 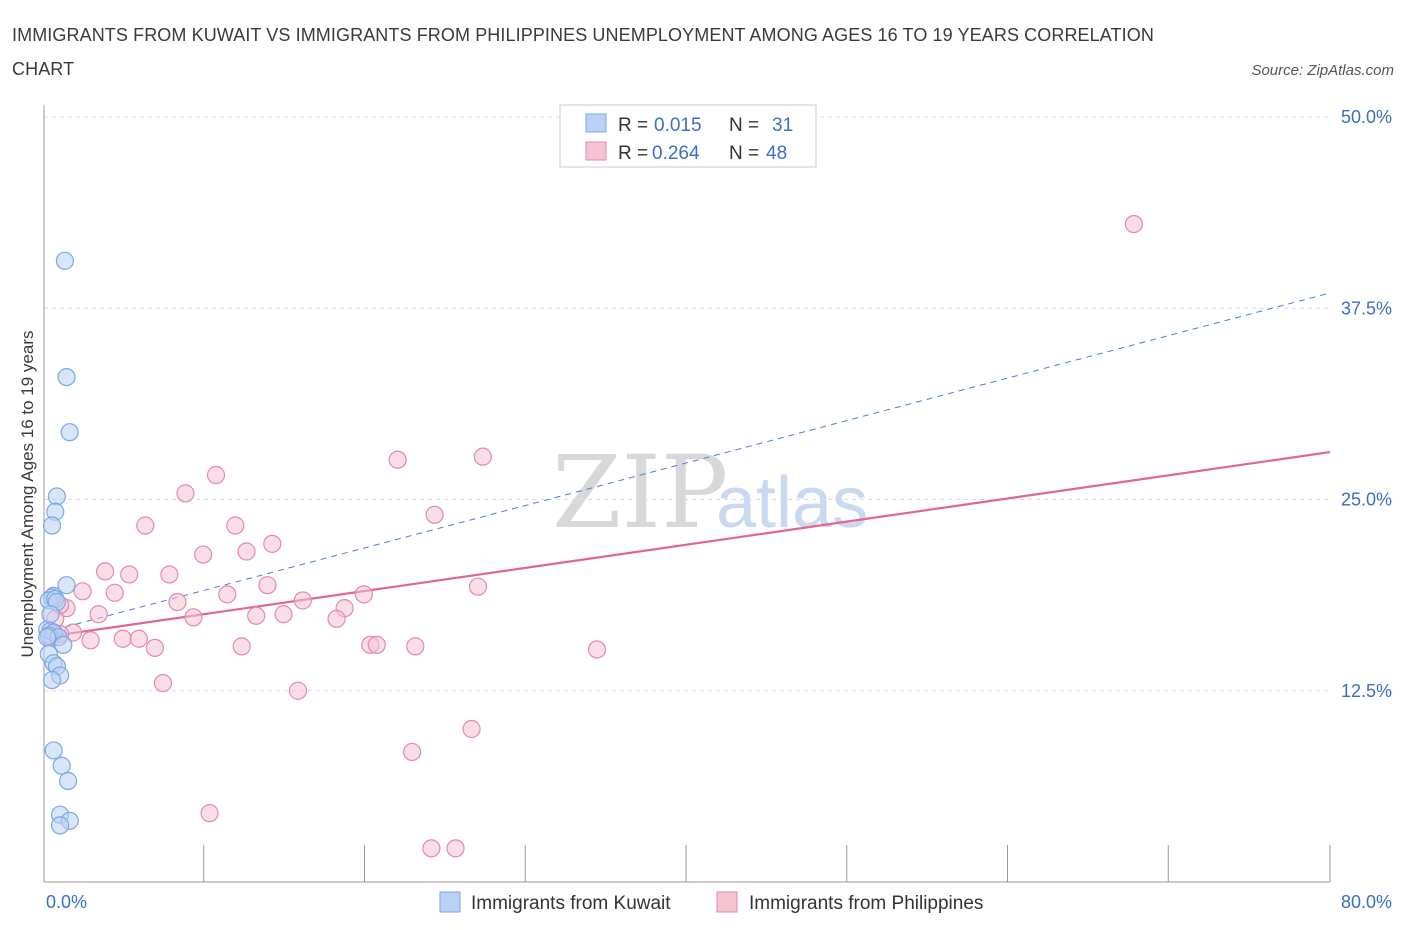 I want to click on legend-swatch-kuwait, so click(x=596, y=123).